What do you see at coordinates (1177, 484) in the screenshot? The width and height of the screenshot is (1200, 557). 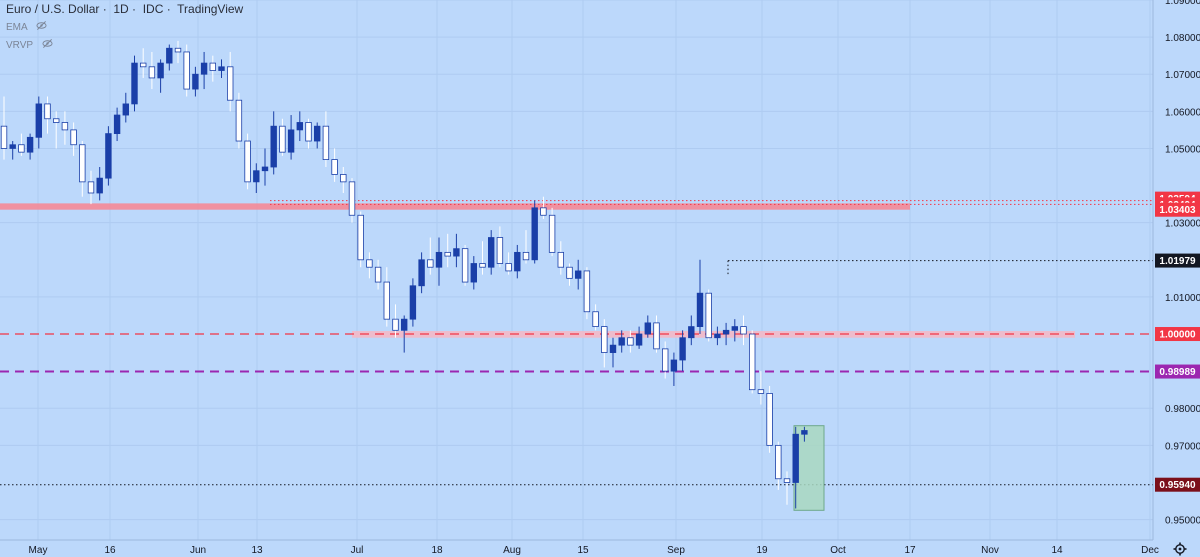 I see `price-label: 0.95940` at bounding box center [1177, 484].